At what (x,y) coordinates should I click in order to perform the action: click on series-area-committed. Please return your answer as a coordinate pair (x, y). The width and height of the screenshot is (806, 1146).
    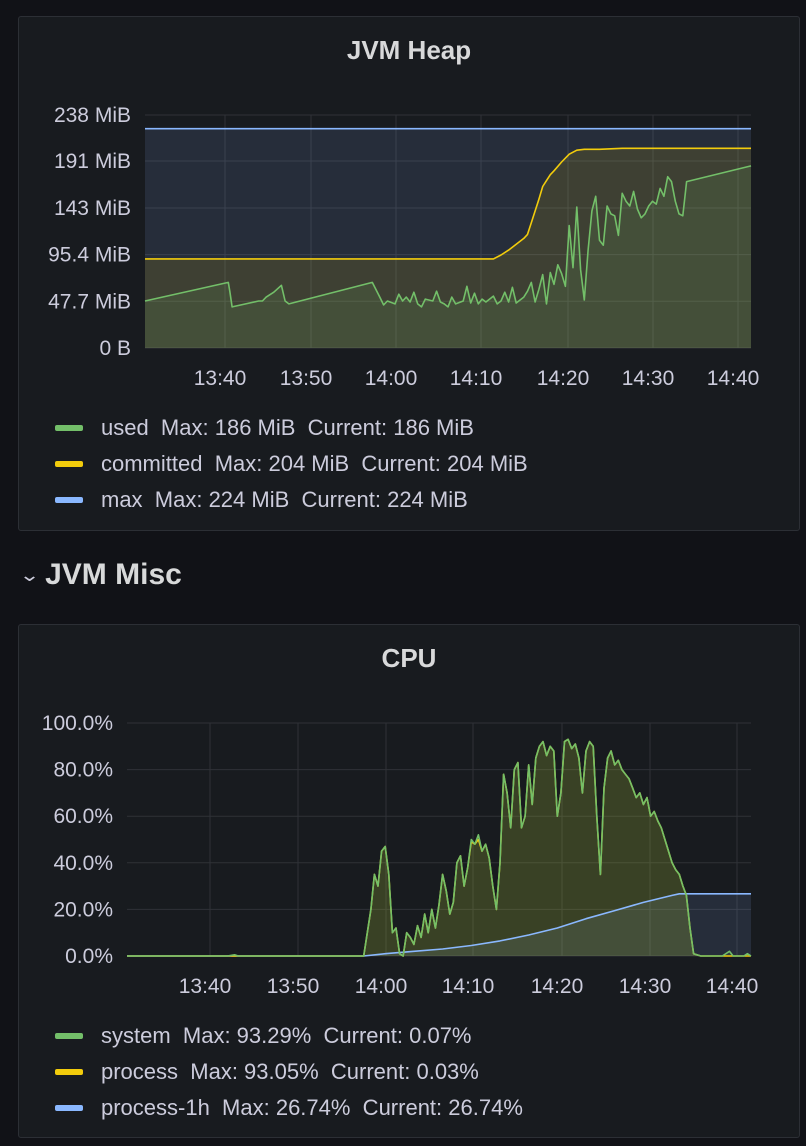
    Looking at the image, I should click on (448, 248).